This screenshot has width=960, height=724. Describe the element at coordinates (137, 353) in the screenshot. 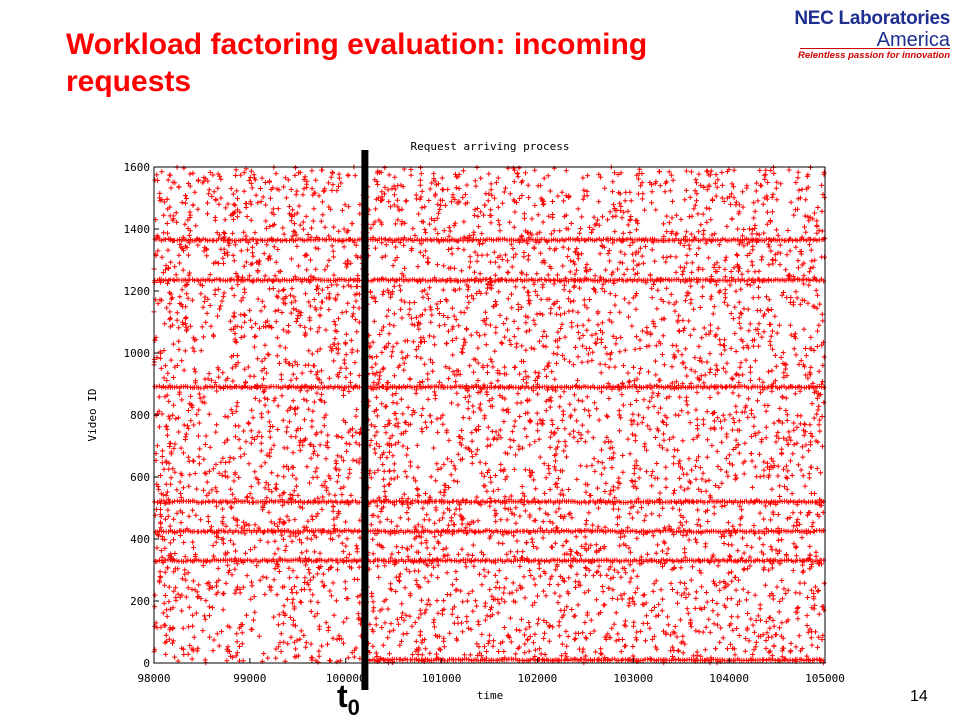

I see `y-tick-label: 1000` at that location.